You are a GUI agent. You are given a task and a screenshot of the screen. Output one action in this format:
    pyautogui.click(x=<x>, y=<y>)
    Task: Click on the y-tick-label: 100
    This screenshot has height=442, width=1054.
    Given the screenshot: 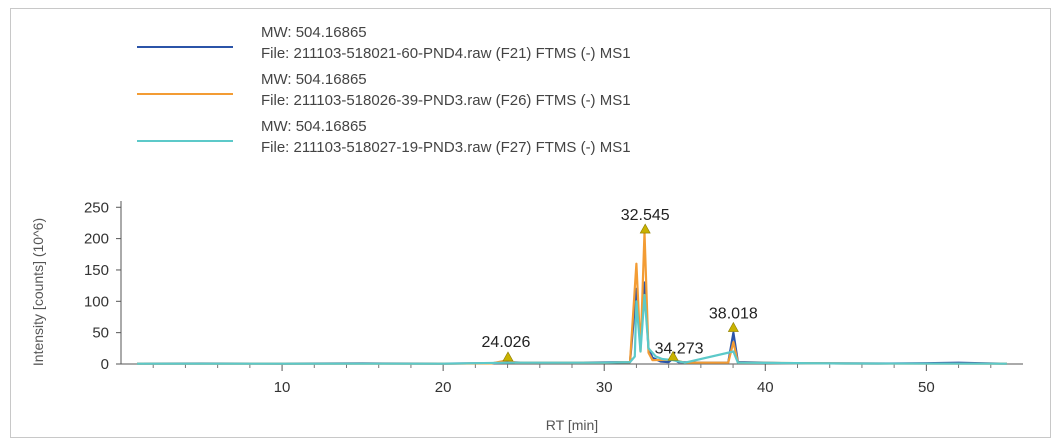 What is the action you would take?
    pyautogui.click(x=96, y=301)
    